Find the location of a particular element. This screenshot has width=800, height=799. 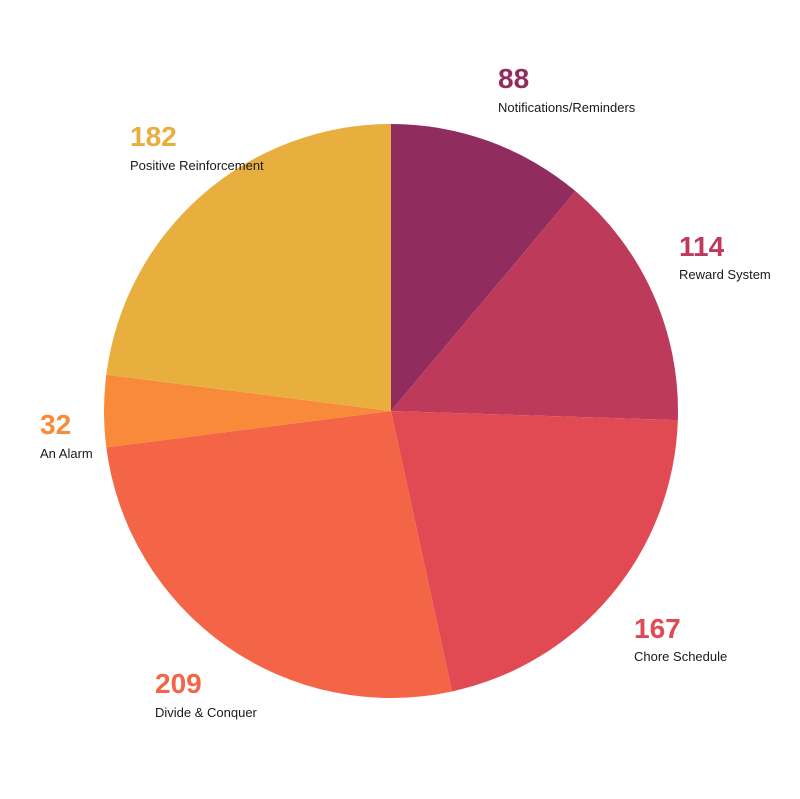

data-label-value-notifications-reminders: 88 is located at coordinates (513, 78).